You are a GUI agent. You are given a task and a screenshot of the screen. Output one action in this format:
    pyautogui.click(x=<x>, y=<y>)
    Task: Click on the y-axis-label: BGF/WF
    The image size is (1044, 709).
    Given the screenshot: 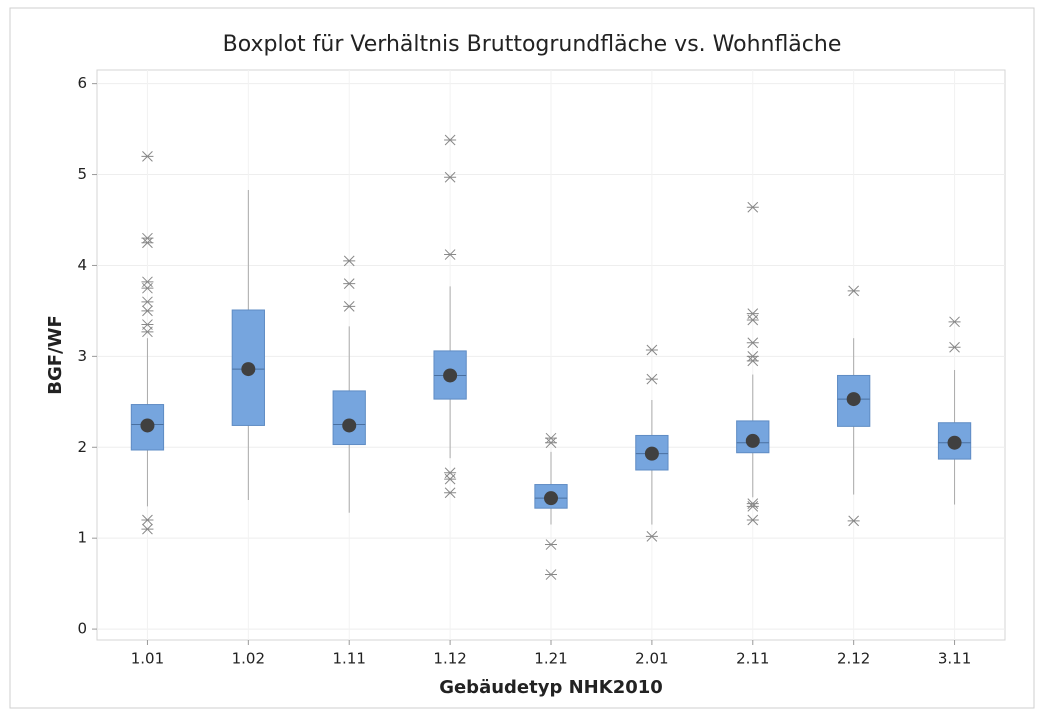 What is the action you would take?
    pyautogui.click(x=55, y=355)
    